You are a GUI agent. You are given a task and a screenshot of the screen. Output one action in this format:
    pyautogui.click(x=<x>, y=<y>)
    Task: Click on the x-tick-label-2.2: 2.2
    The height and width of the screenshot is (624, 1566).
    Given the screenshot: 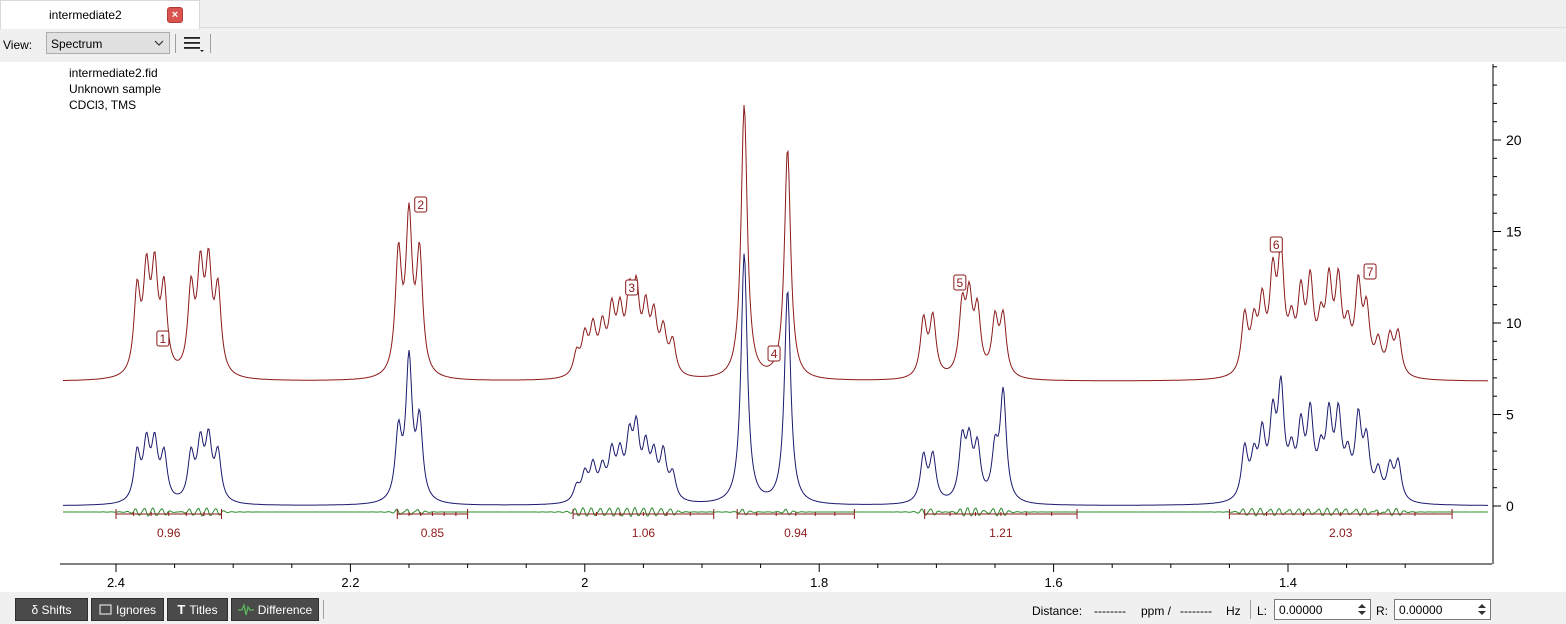 What is the action you would take?
    pyautogui.click(x=350, y=582)
    